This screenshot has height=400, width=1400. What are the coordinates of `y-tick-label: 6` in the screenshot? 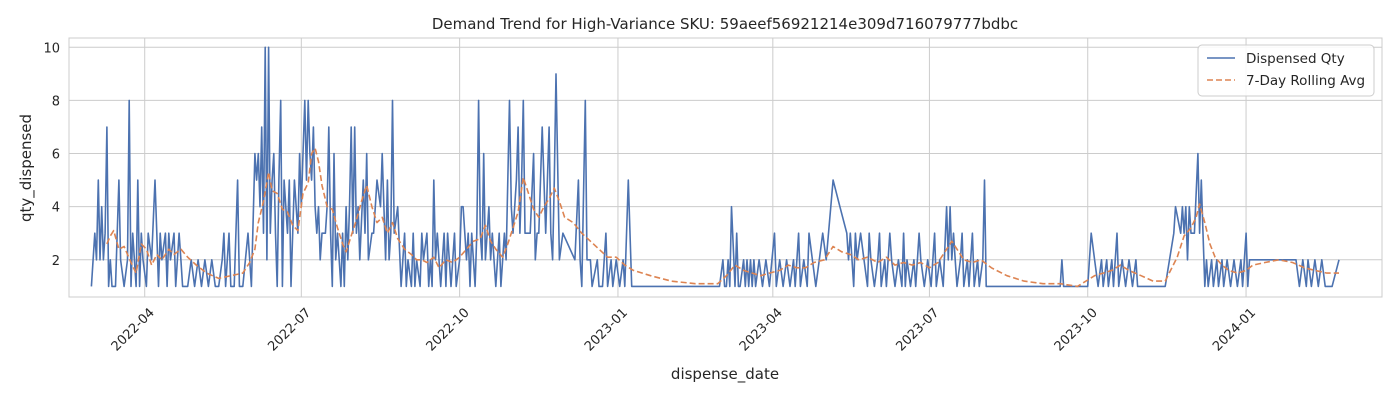 It's located at (56, 155).